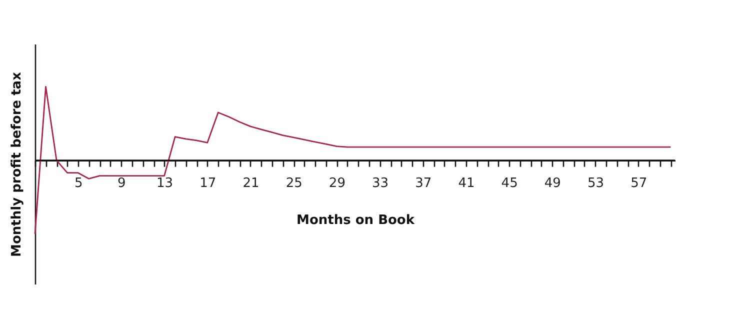  Describe the element at coordinates (337, 183) in the screenshot. I see `x-tick-label: 29` at that location.